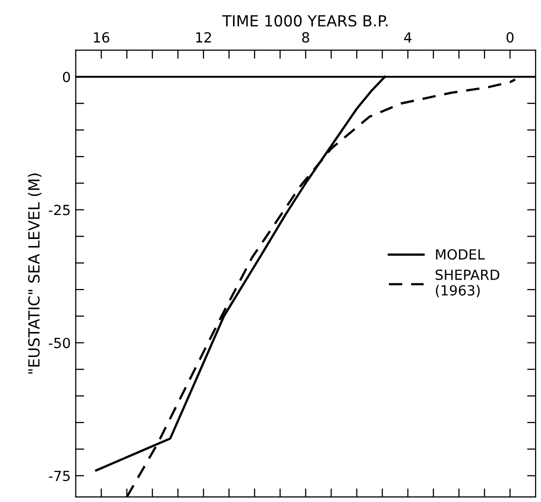 The width and height of the screenshot is (541, 502). What do you see at coordinates (203, 37) in the screenshot?
I see `x-tick-label: 12` at bounding box center [203, 37].